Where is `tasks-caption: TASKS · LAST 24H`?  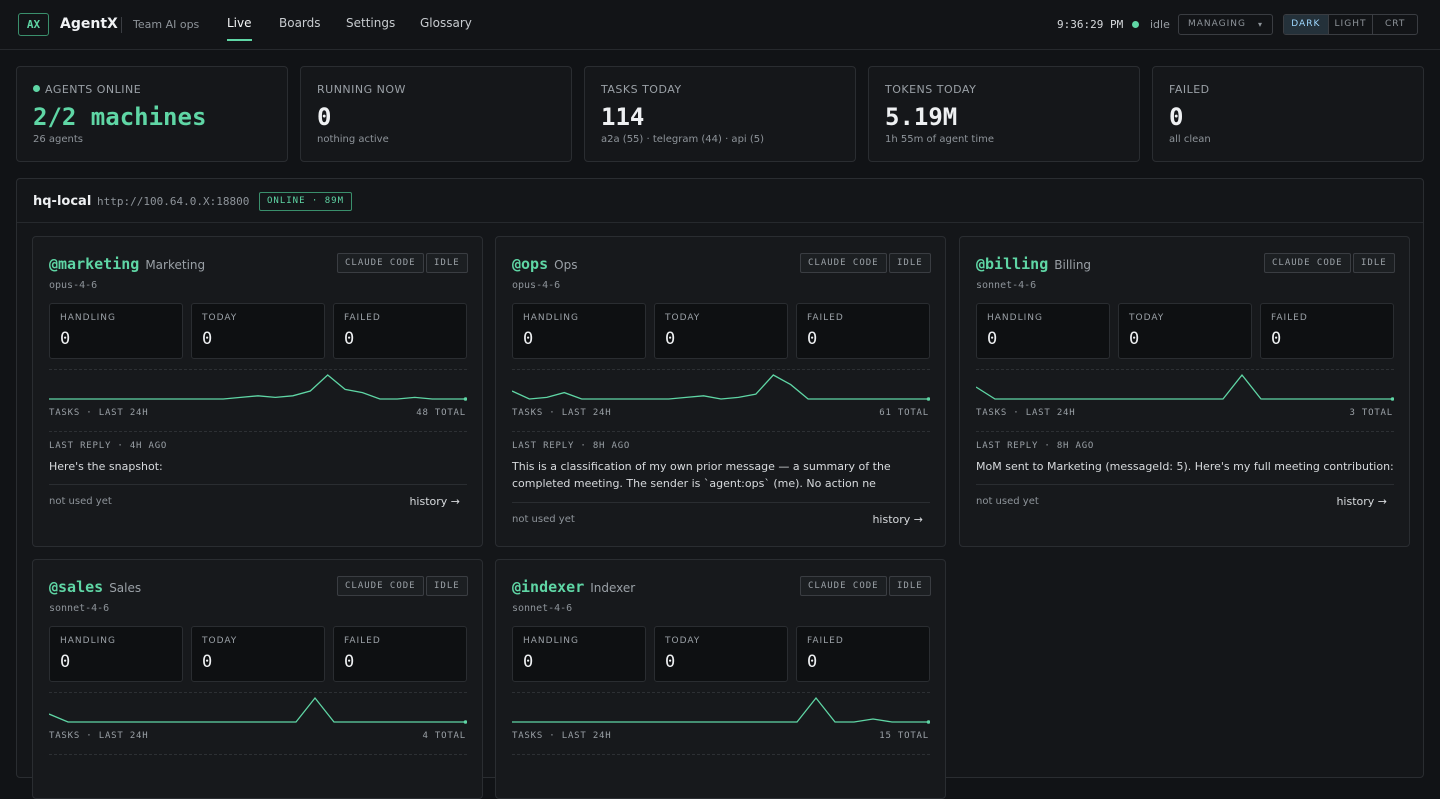 tasks-caption: TASKS · LAST 24H is located at coordinates (1026, 413).